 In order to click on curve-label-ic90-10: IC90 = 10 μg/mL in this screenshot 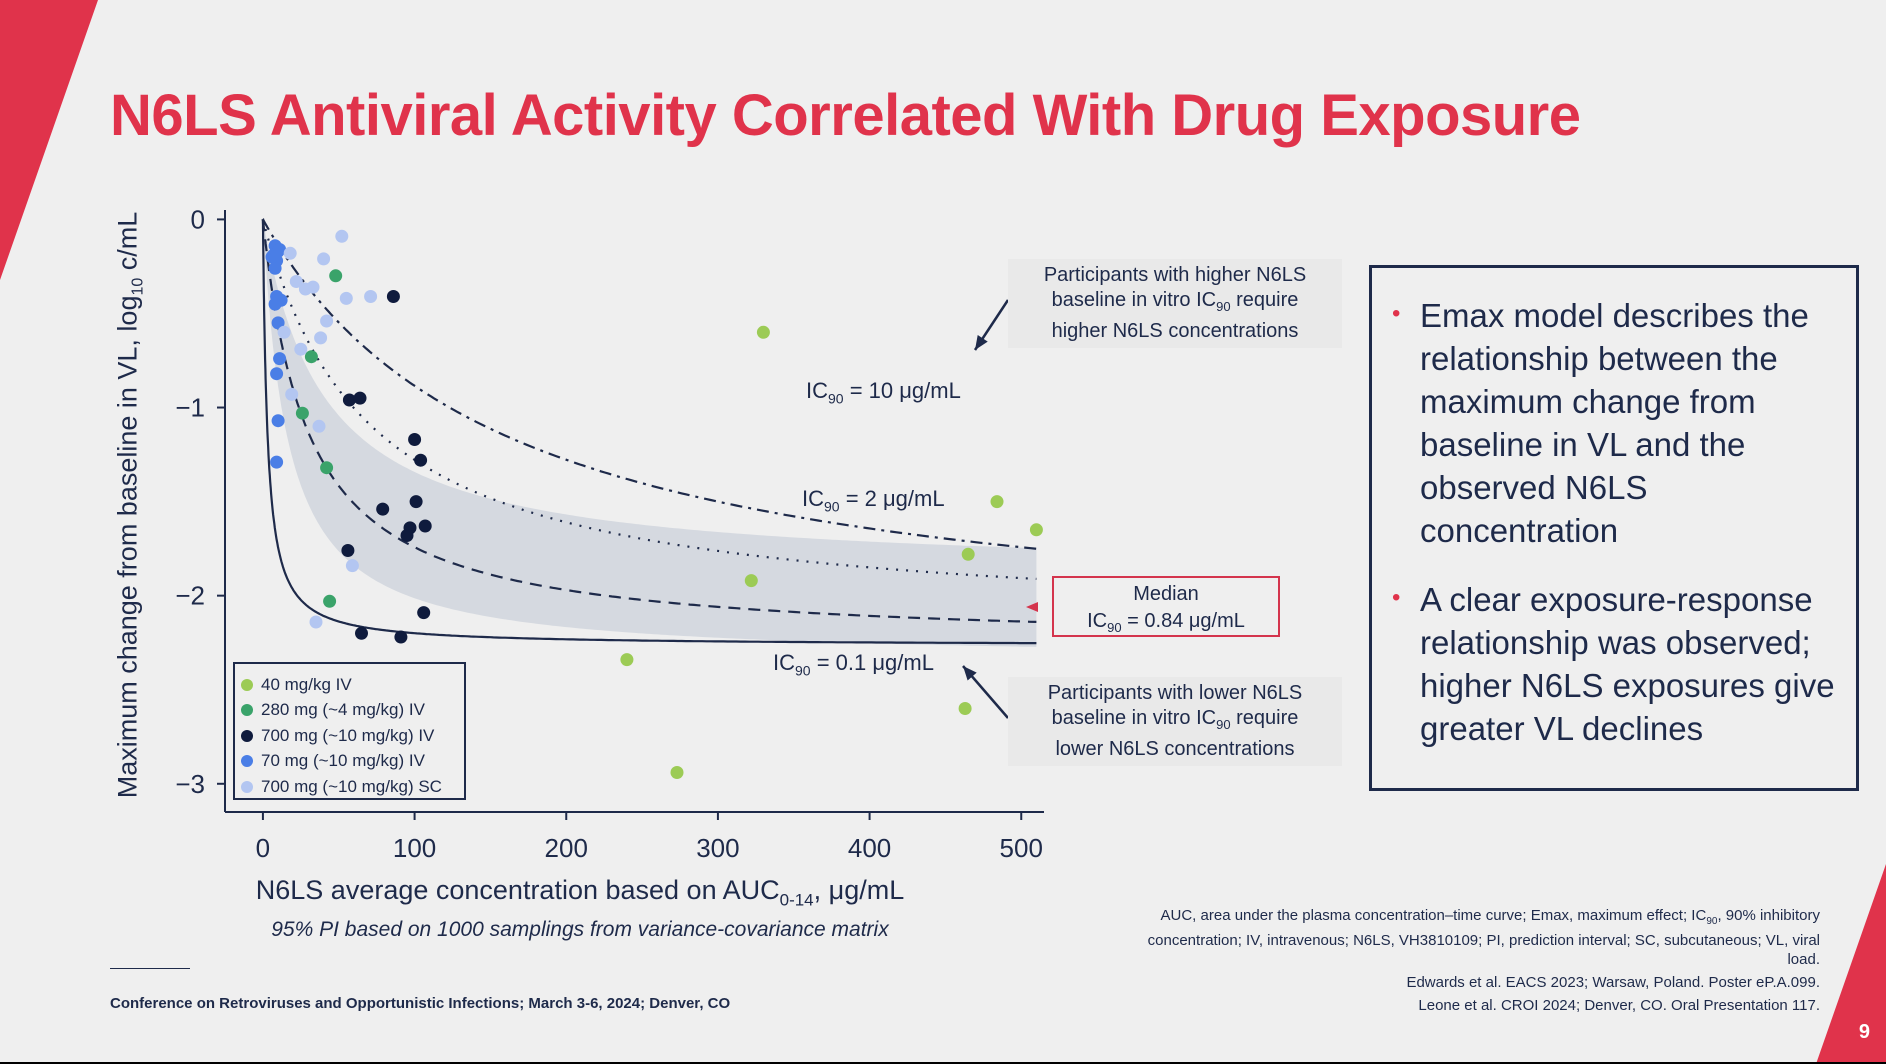, I will do `click(883, 392)`.